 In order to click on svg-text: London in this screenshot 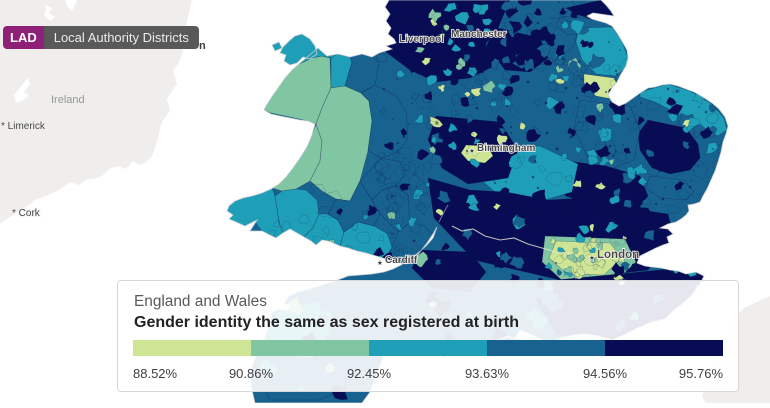, I will do `click(618, 255)`.